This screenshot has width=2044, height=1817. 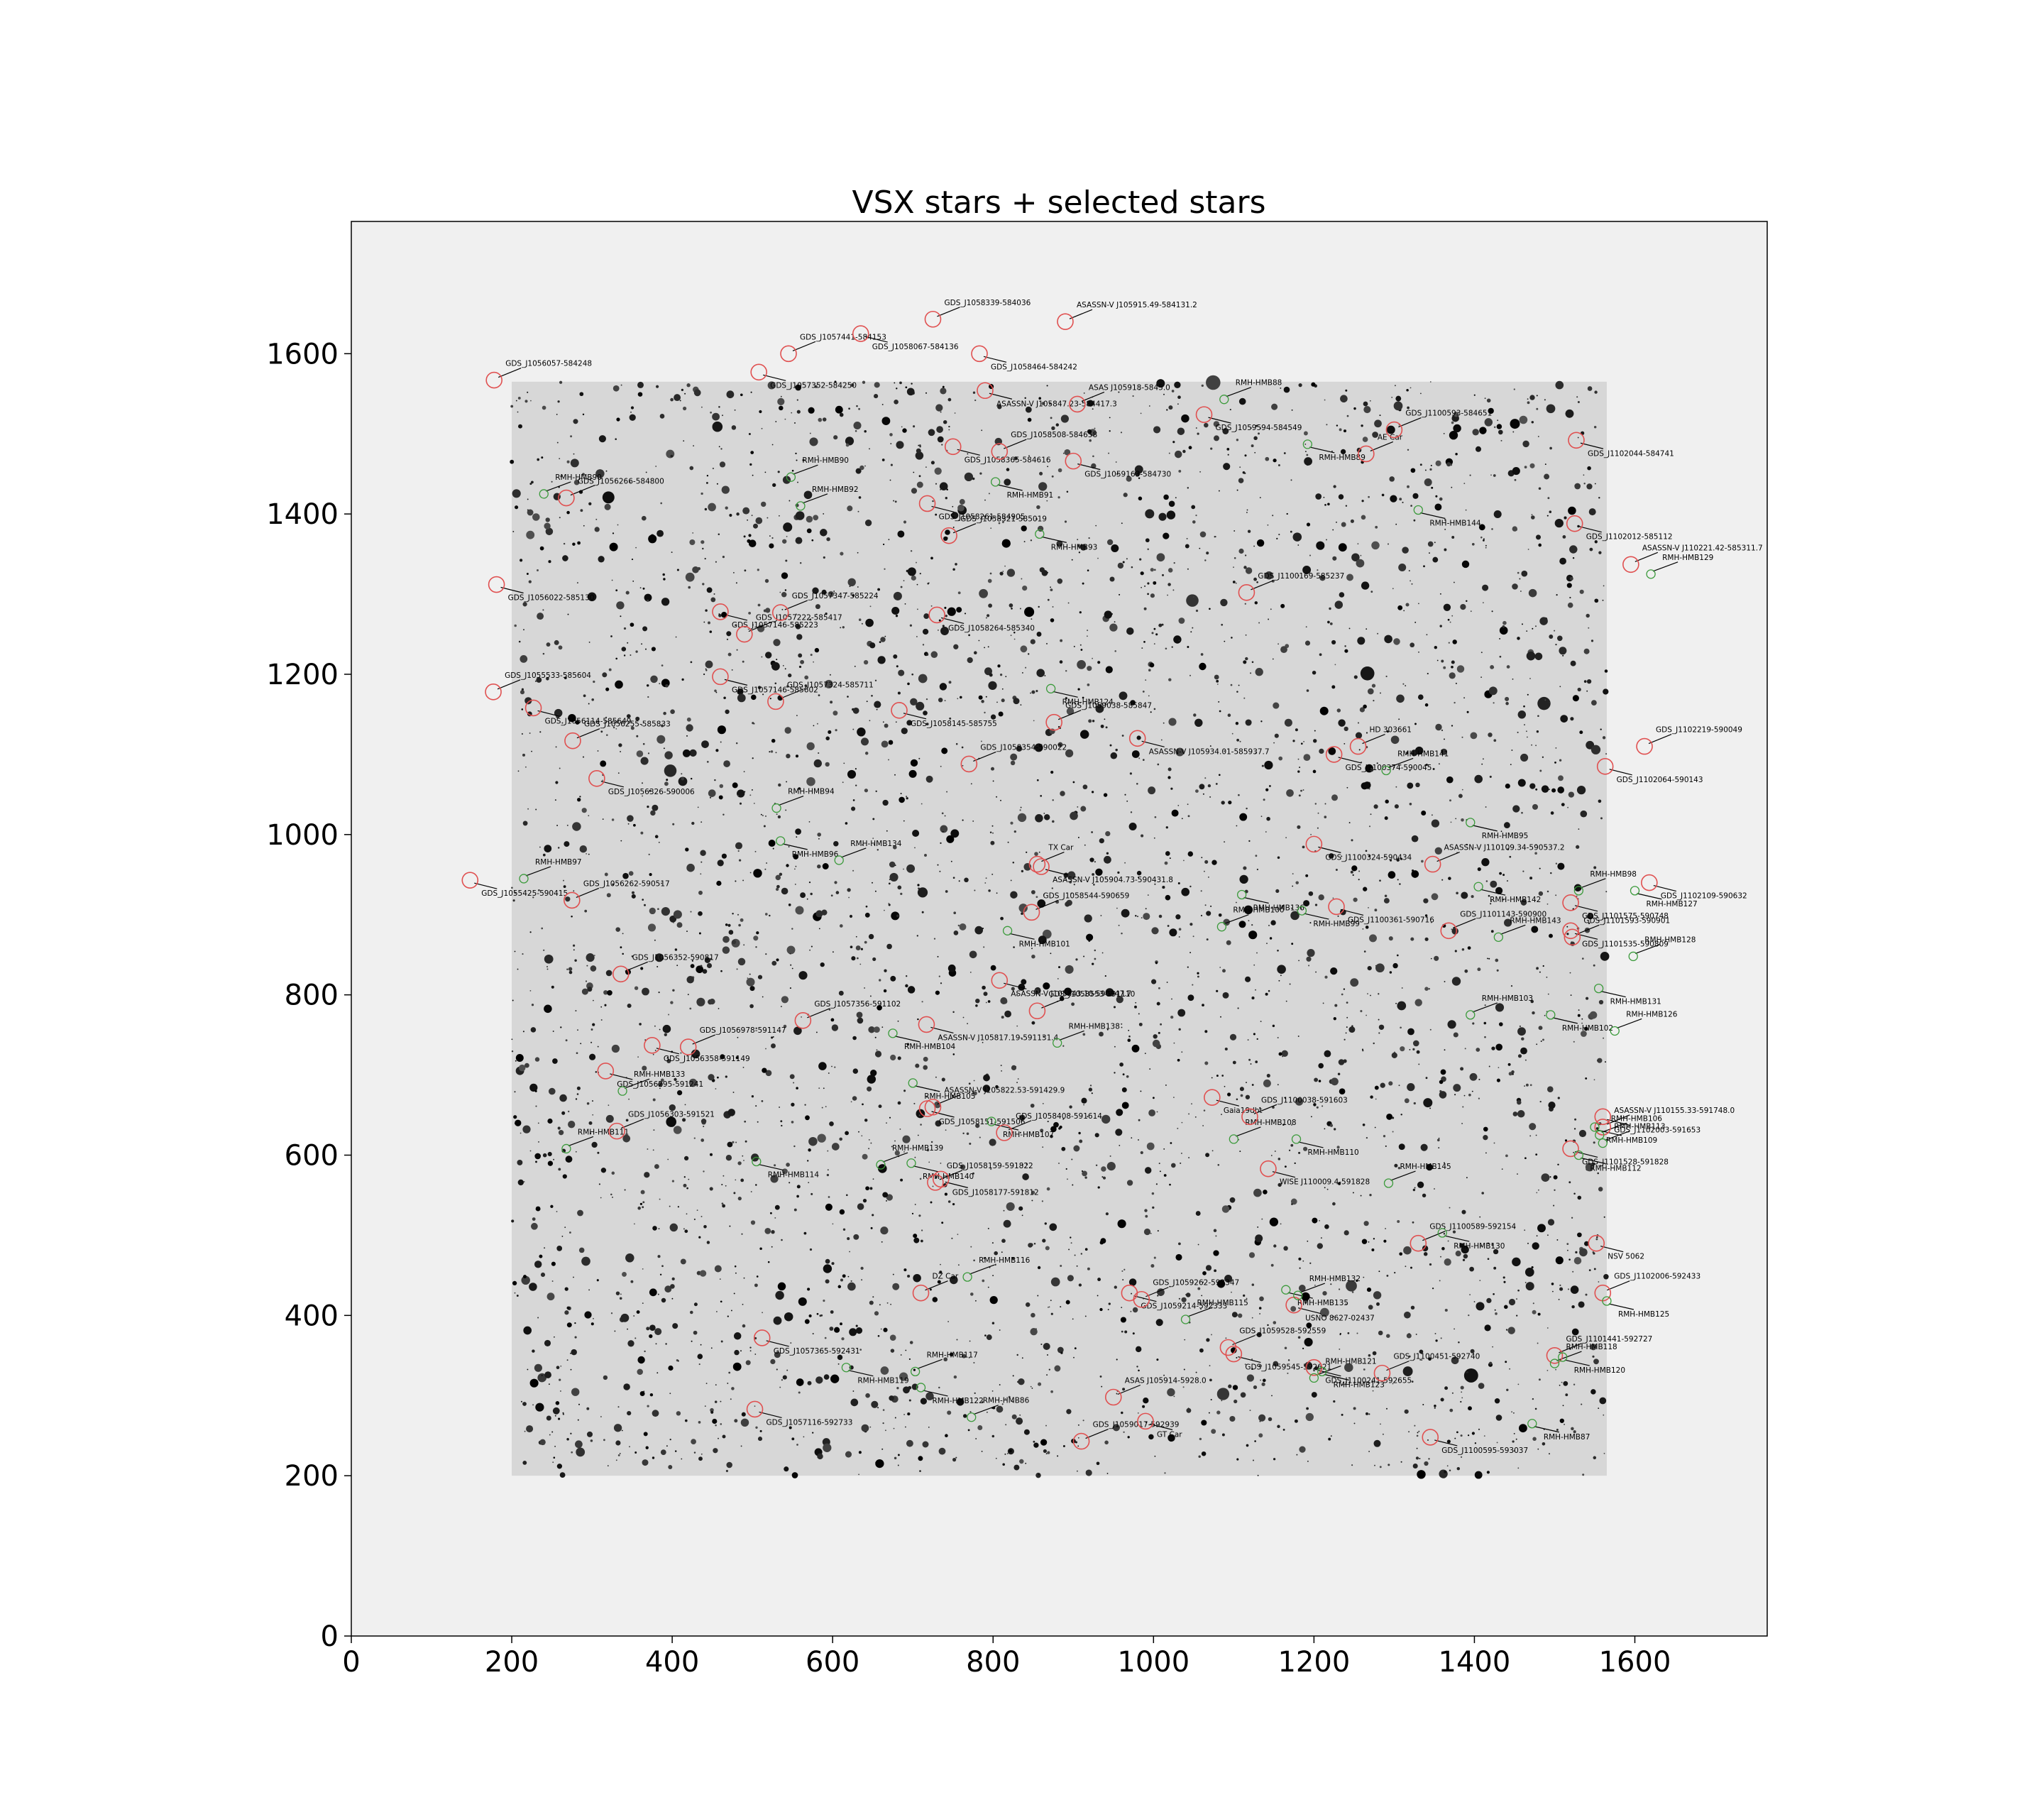 What do you see at coordinates (930, 1047) in the screenshot?
I see `selected-star-label: RMH-HMB104` at bounding box center [930, 1047].